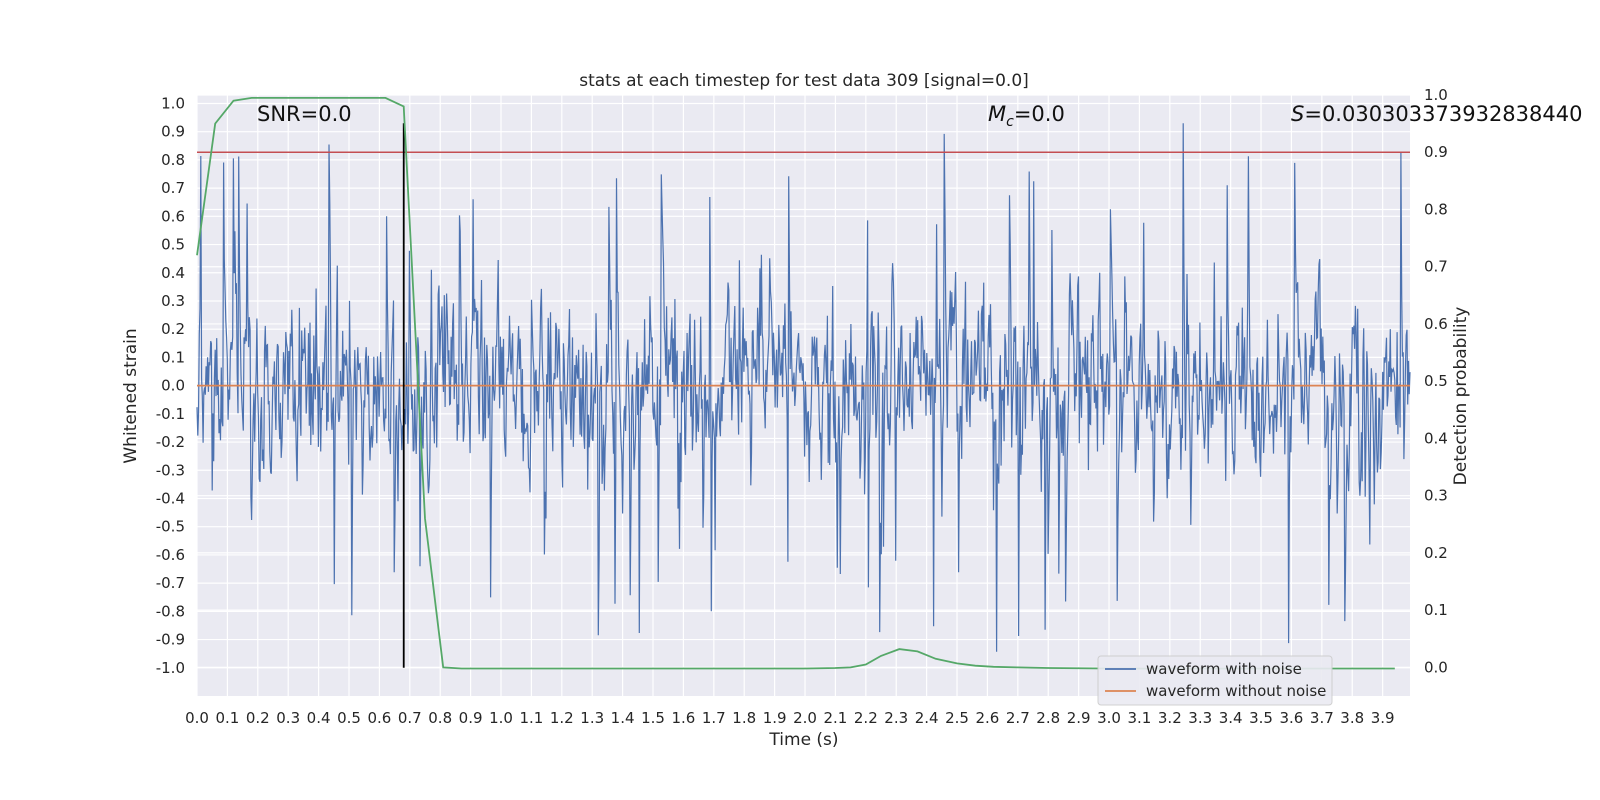 This screenshot has width=1600, height=800. I want to click on annotation-s: S=0.030303373932838440, so click(1436, 114).